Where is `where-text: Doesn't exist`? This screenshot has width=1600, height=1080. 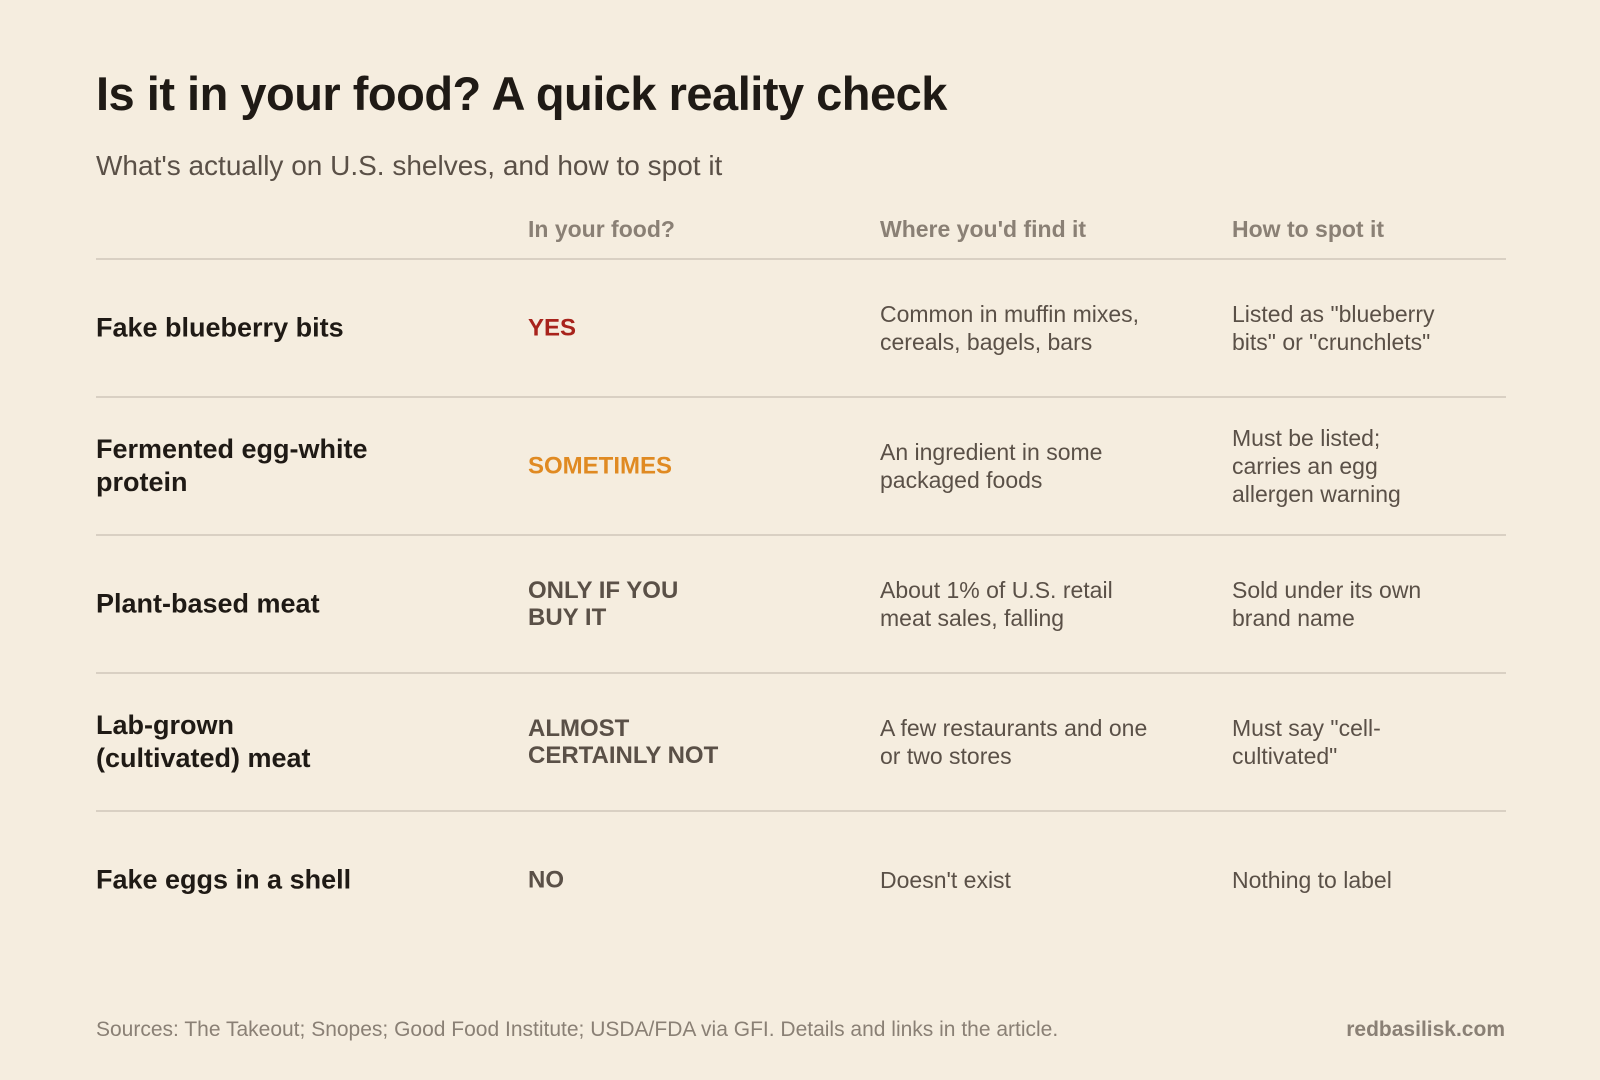
where-text: Doesn't exist is located at coordinates (945, 880).